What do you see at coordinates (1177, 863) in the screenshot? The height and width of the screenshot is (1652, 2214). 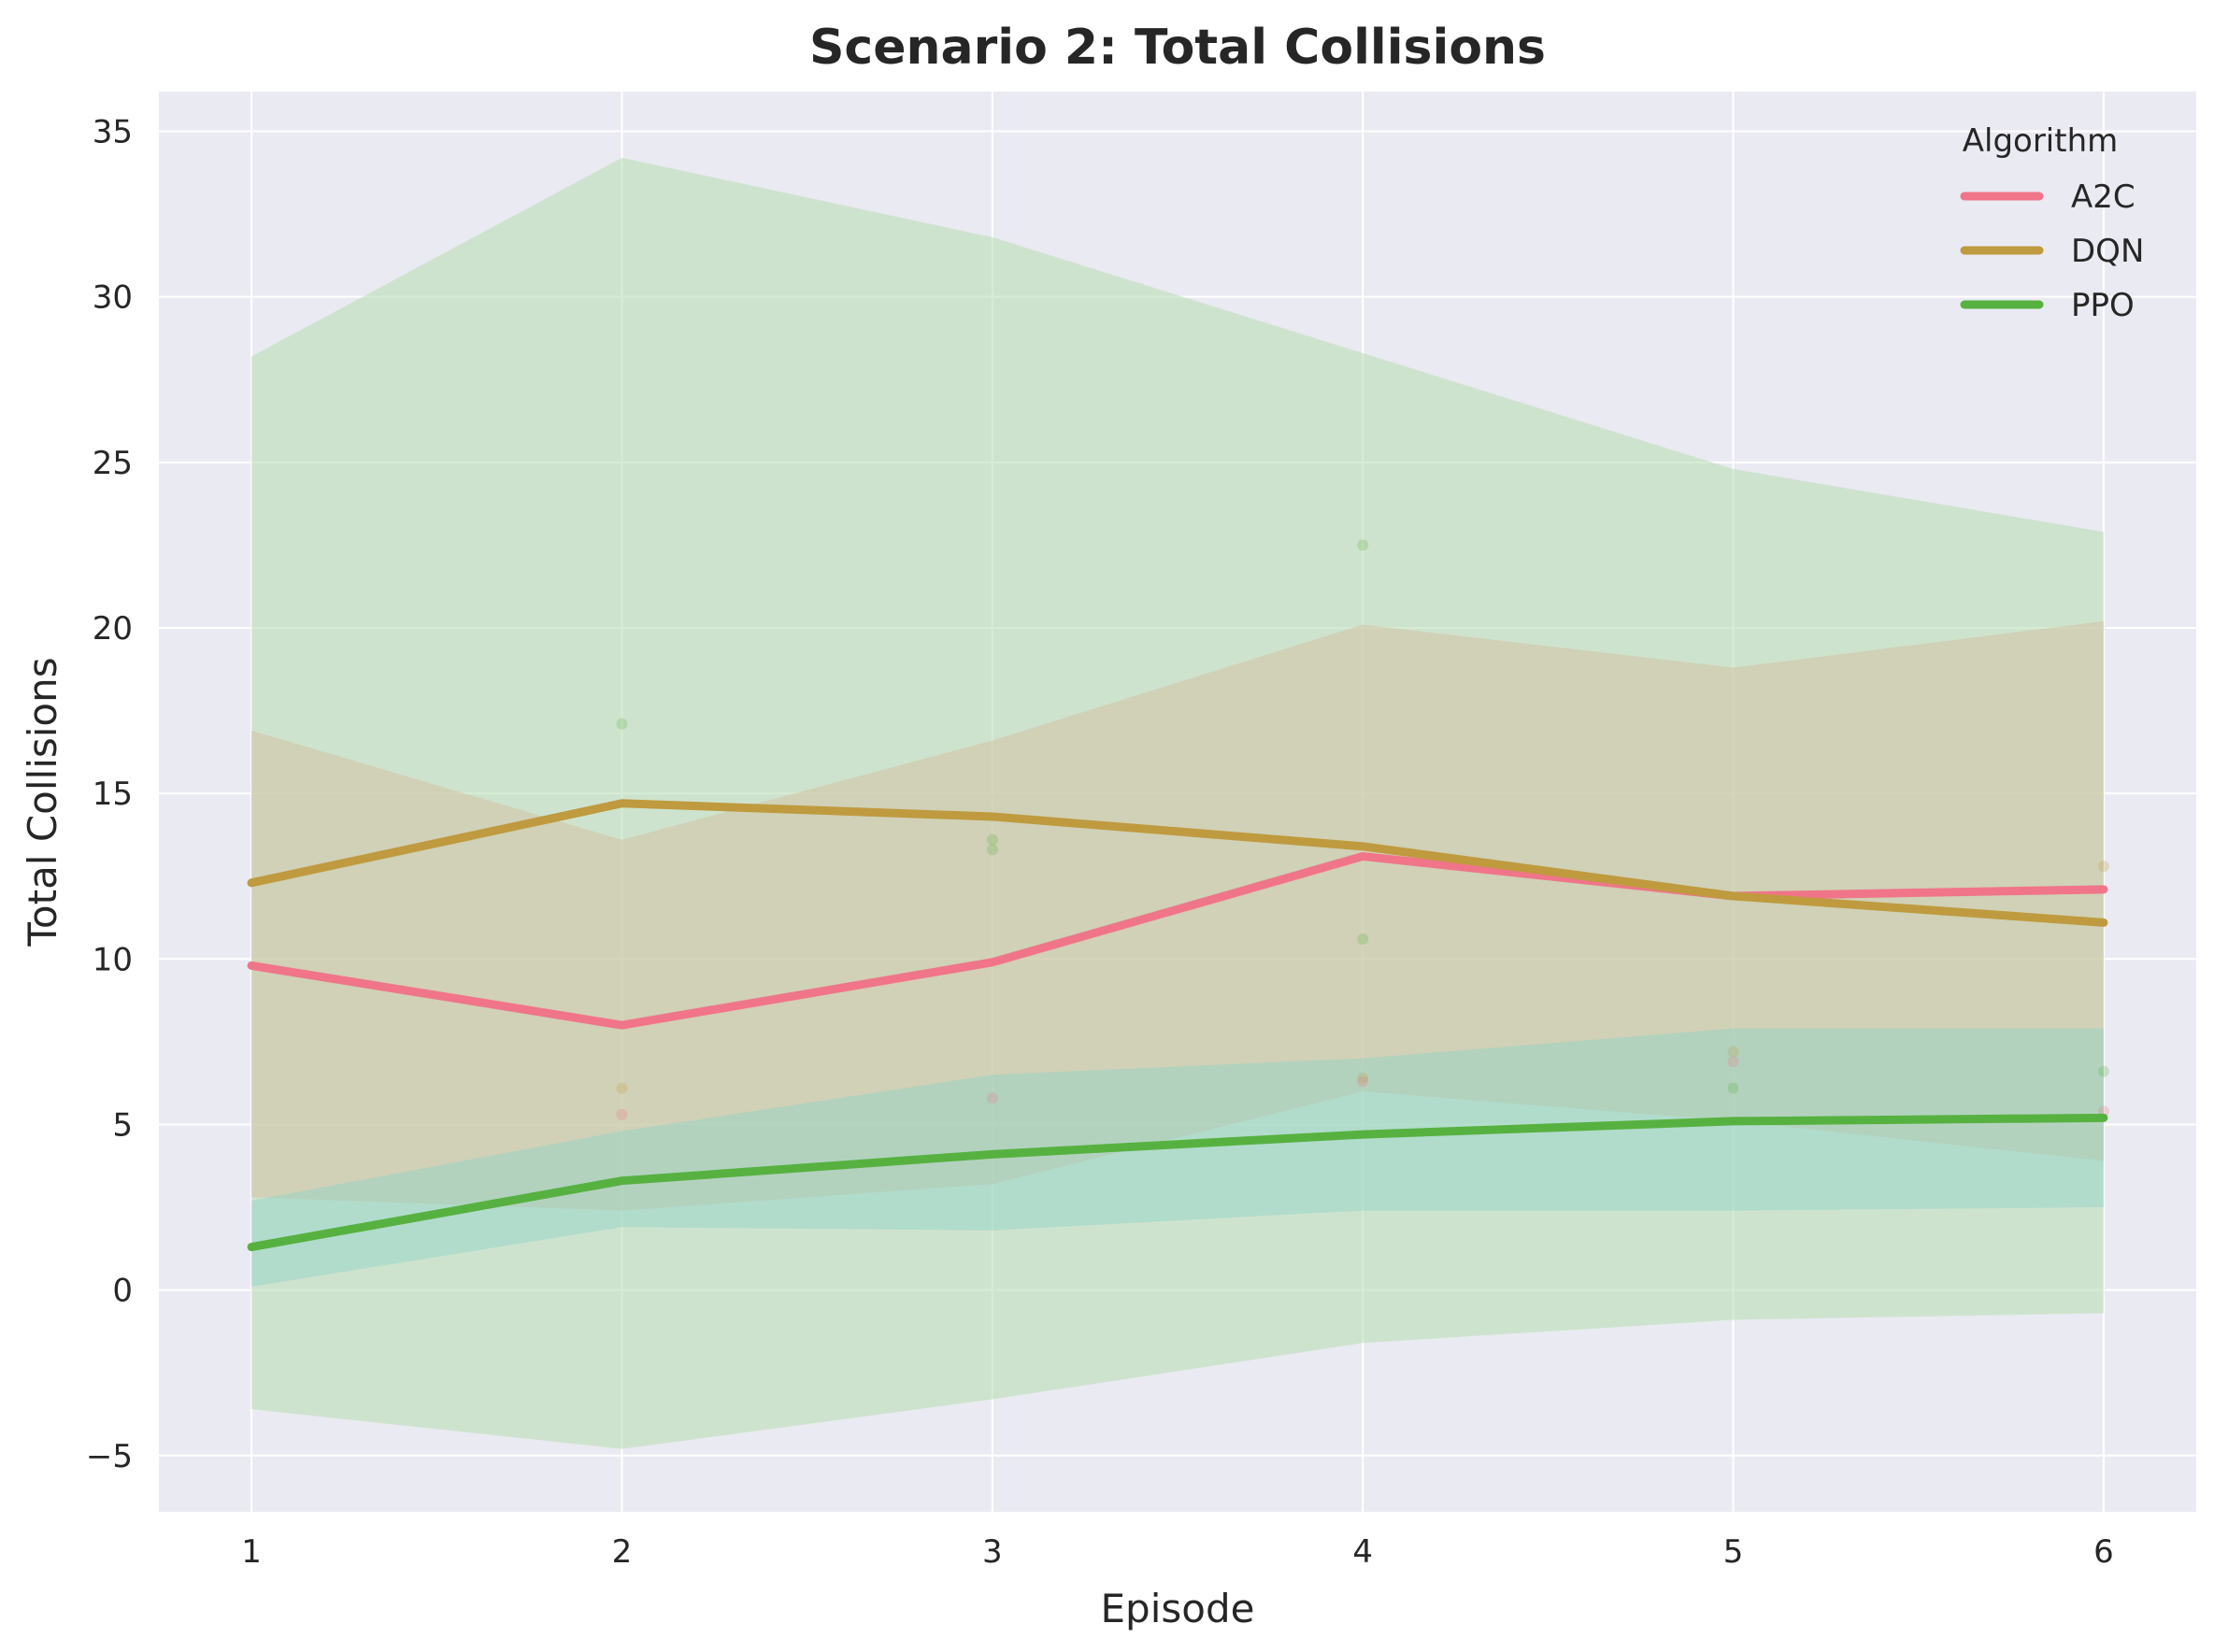 I see `line-dqn` at bounding box center [1177, 863].